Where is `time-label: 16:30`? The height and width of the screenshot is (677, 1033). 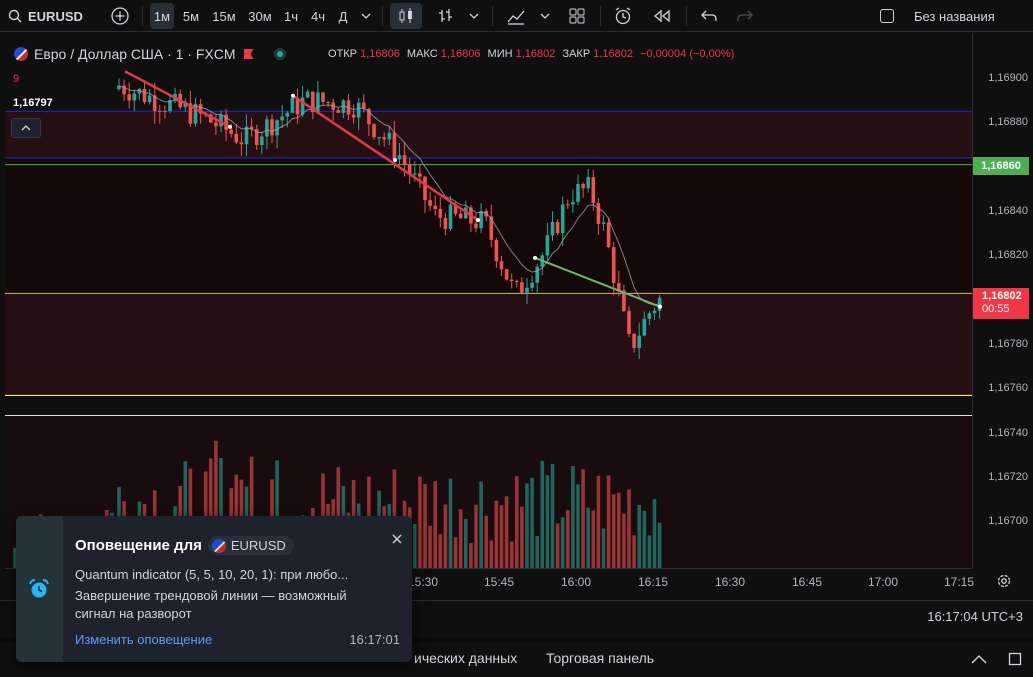
time-label: 16:30 is located at coordinates (730, 582).